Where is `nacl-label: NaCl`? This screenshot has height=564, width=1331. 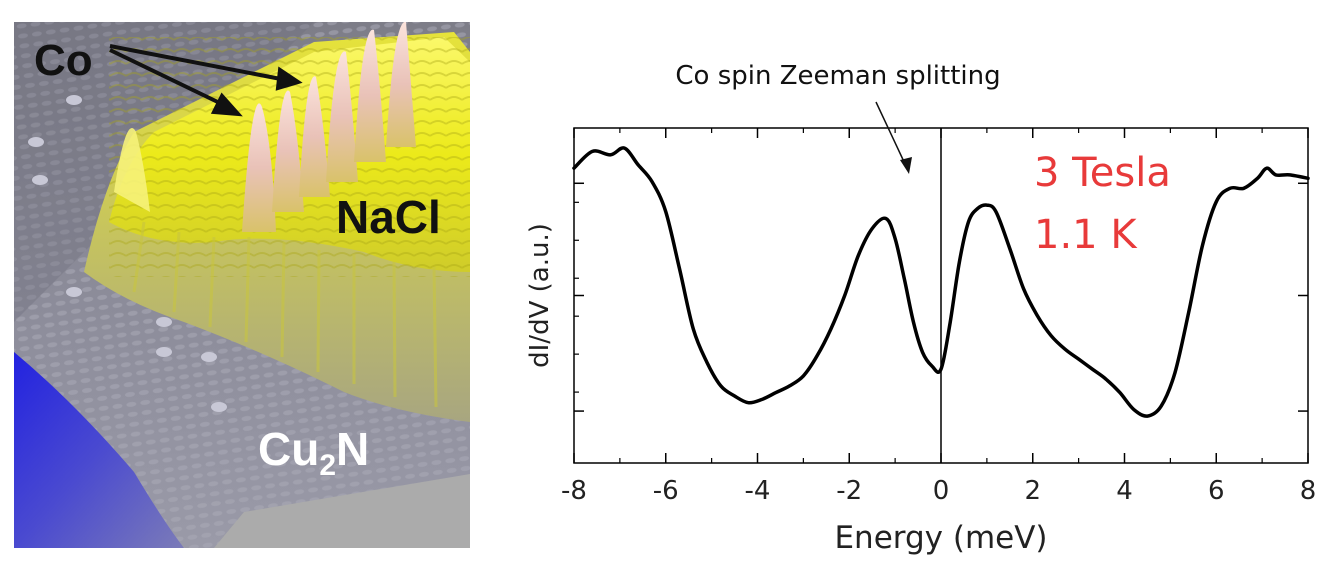 nacl-label: NaCl is located at coordinates (388, 217).